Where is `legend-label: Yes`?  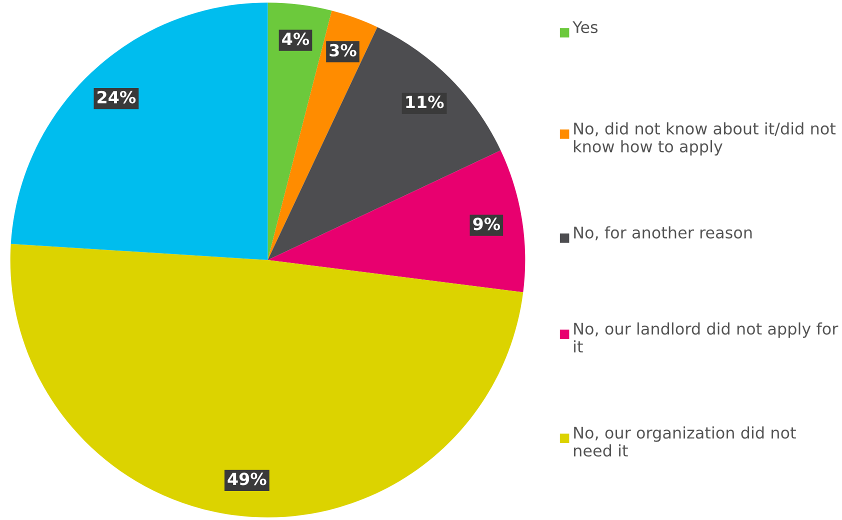
legend-label: Yes is located at coordinates (585, 27).